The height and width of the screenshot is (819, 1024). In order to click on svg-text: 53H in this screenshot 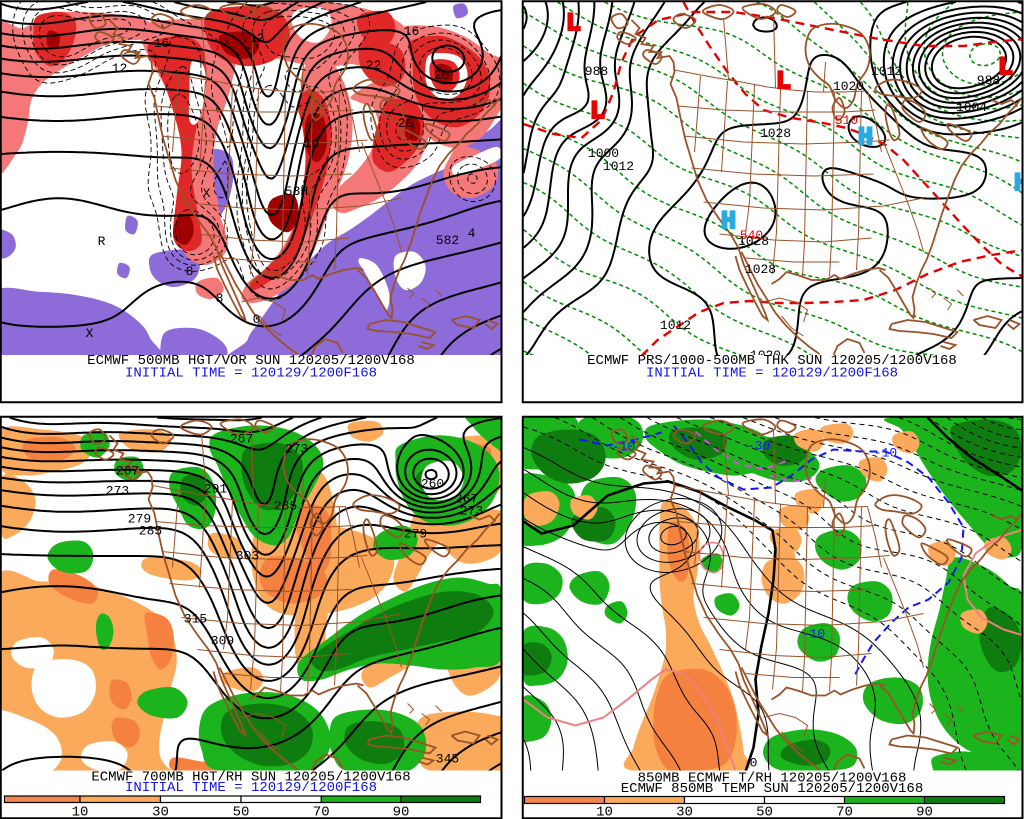, I will do `click(296, 191)`.